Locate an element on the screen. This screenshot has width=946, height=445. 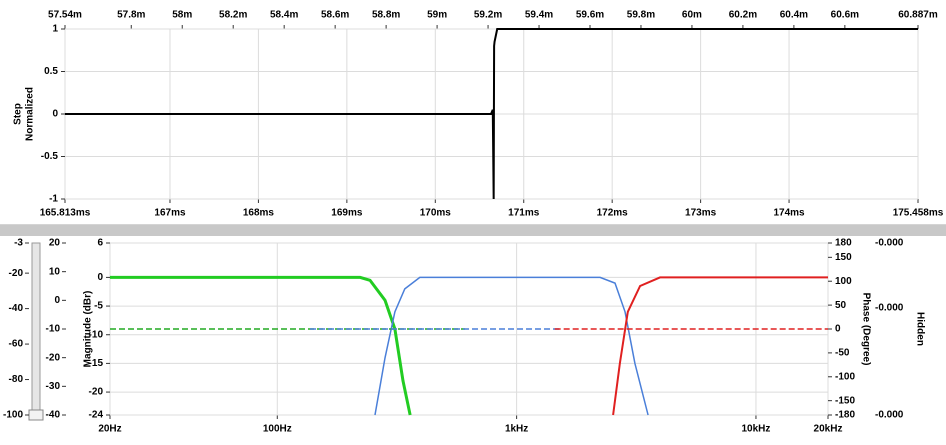
y-tick-label: -10 is located at coordinates (96, 334).